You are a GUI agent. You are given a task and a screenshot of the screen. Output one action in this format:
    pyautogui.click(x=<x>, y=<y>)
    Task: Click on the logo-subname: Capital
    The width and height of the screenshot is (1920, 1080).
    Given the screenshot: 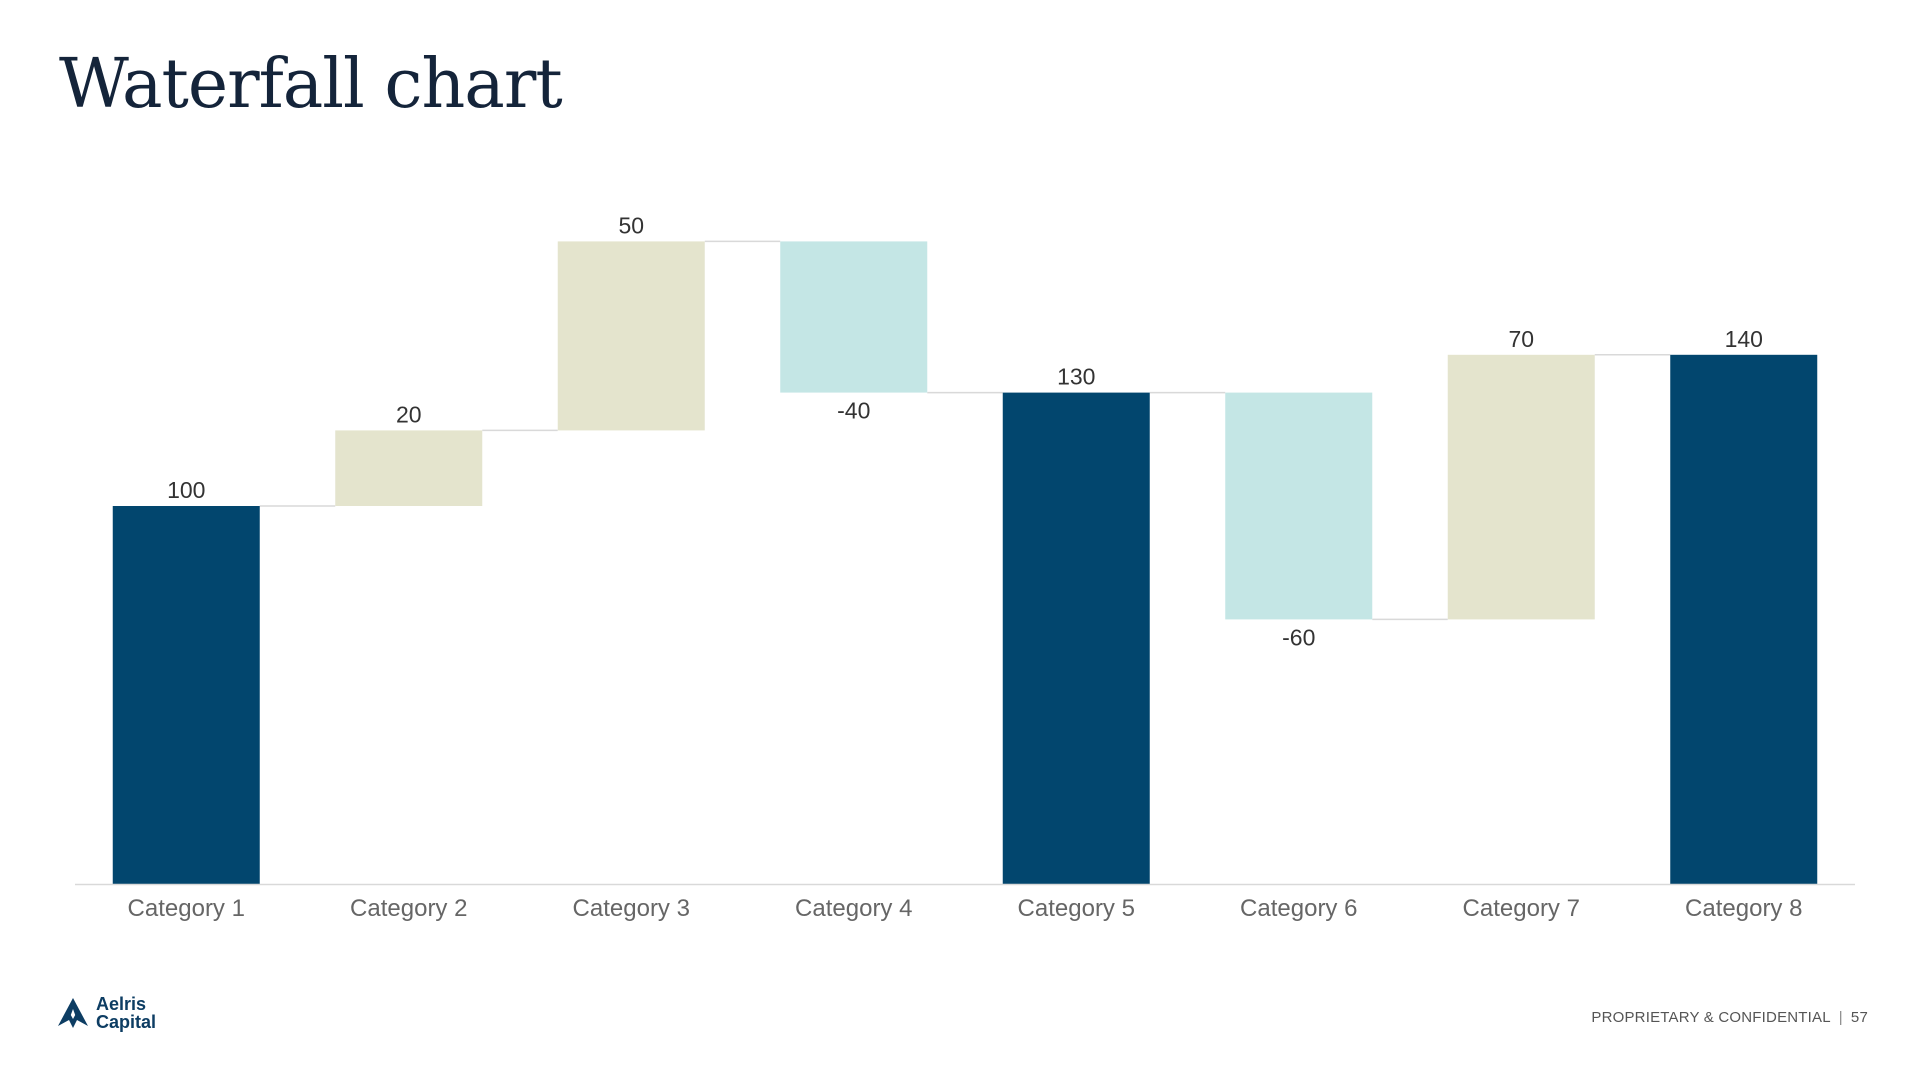 What is the action you would take?
    pyautogui.click(x=126, y=1022)
    